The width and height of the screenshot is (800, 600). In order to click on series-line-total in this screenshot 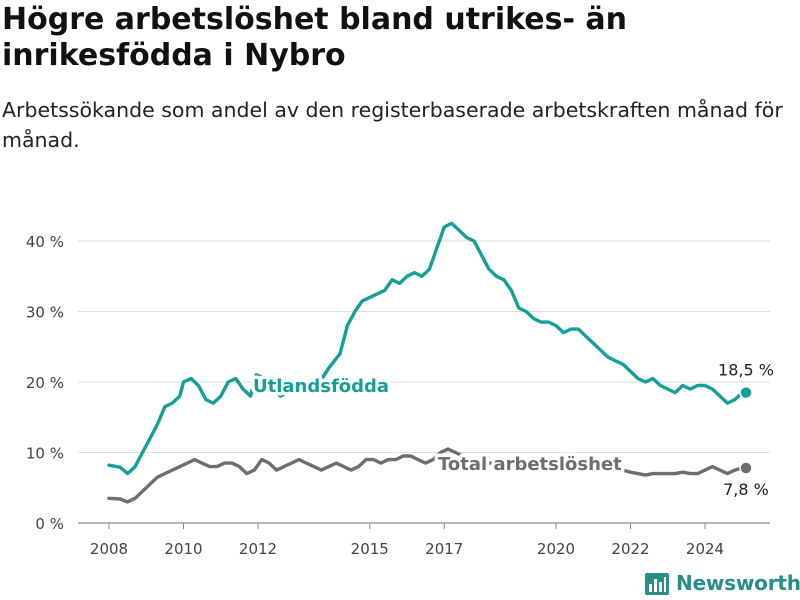, I will do `click(427, 475)`.